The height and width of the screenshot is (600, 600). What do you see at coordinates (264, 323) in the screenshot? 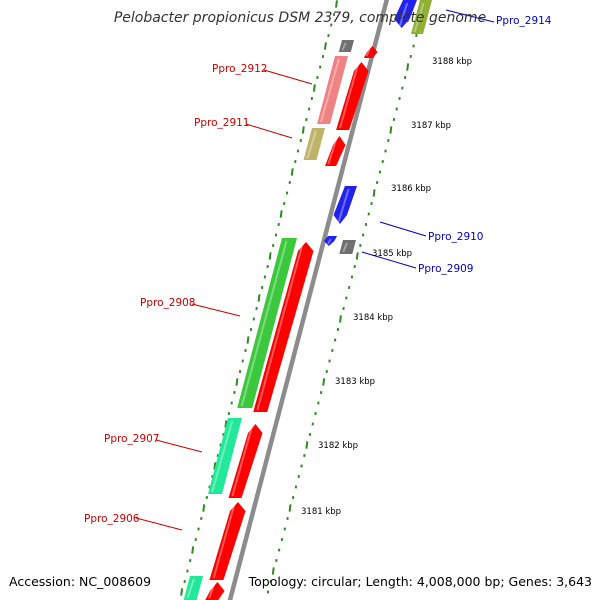
I see `gene-2908-highlight` at bounding box center [264, 323].